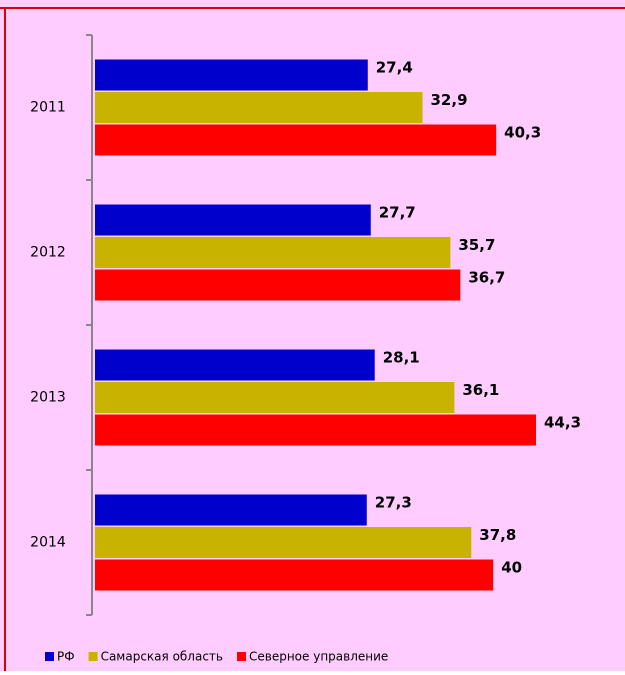 The width and height of the screenshot is (625, 675). Describe the element at coordinates (394, 68) in the screenshot. I see `value-label: 27,4` at that location.